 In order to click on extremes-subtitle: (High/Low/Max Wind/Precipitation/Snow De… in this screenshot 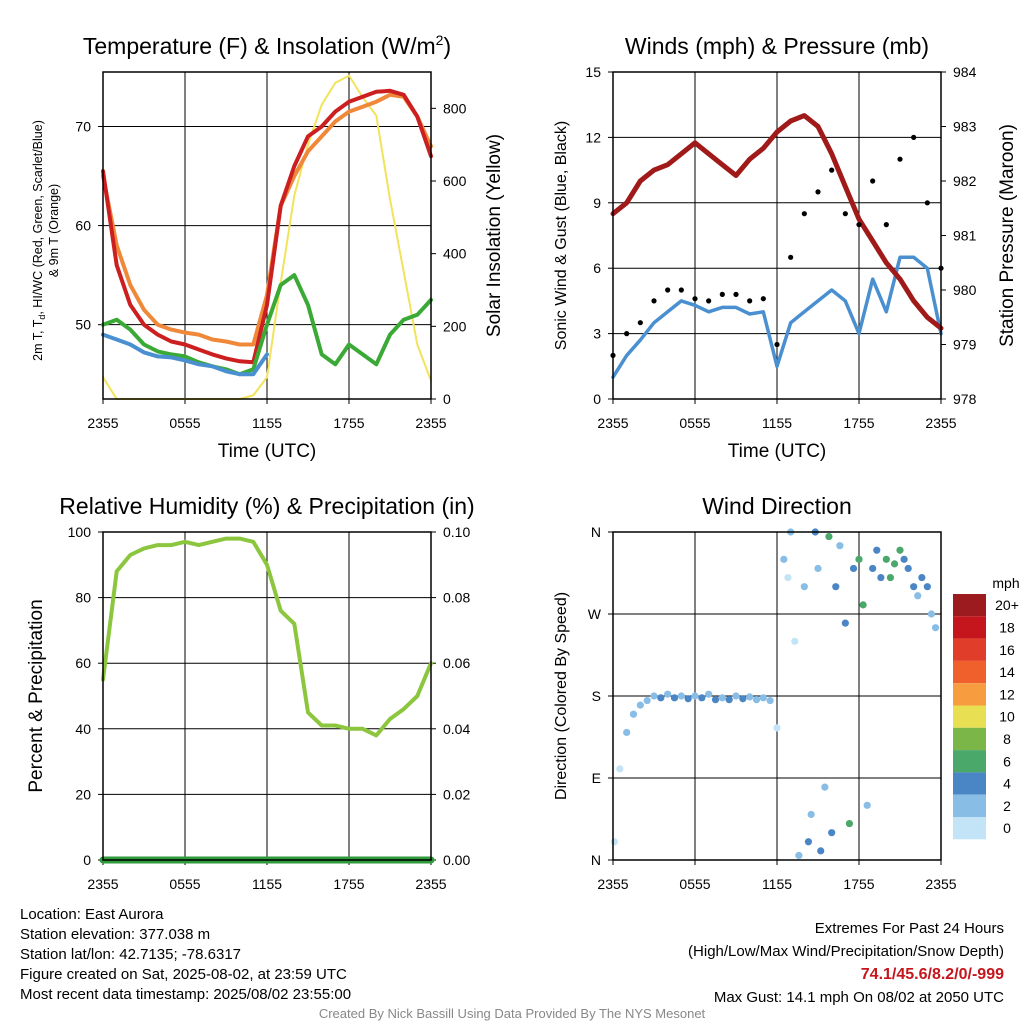, I will do `click(846, 951)`.